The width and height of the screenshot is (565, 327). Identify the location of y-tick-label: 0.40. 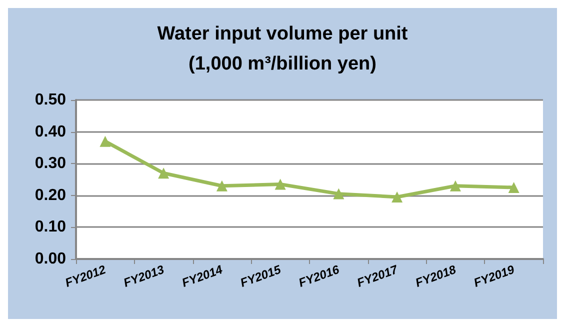
(50, 131).